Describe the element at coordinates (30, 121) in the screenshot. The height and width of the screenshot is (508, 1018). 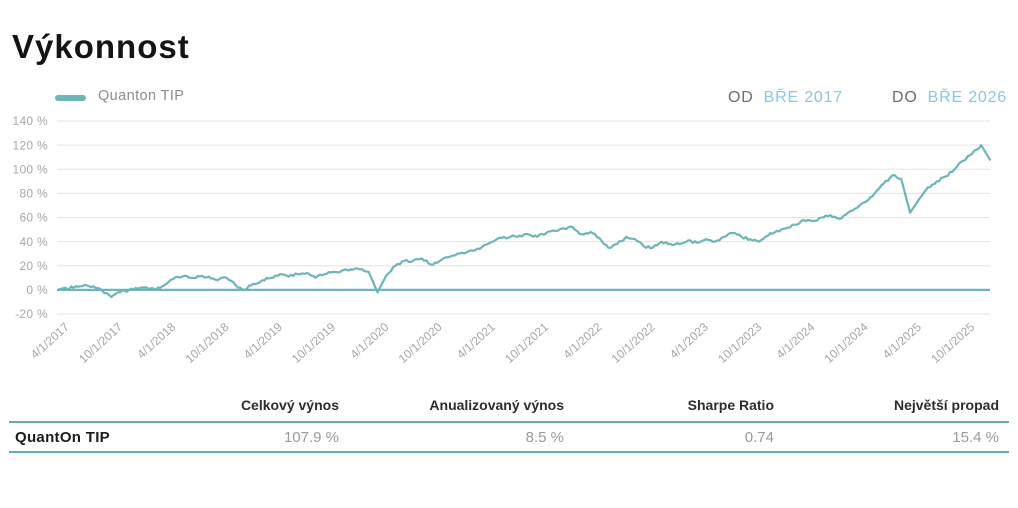
I see `svg-text: 140 %` at that location.